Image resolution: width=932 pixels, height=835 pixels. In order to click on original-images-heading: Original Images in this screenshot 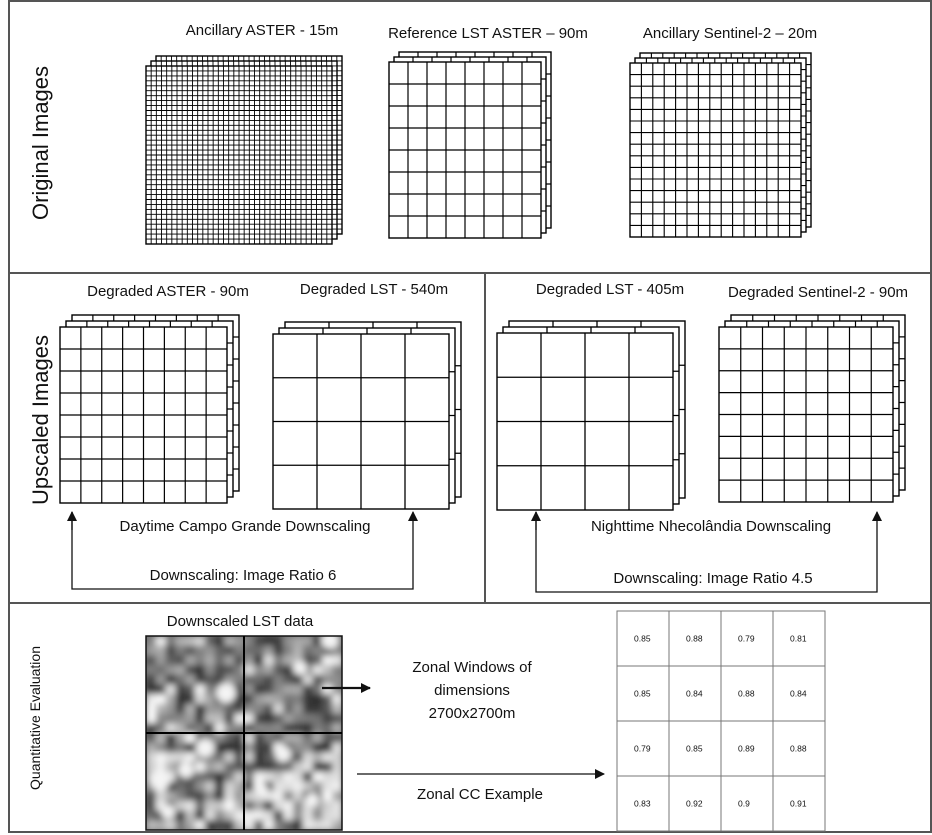, I will do `click(40, 143)`.